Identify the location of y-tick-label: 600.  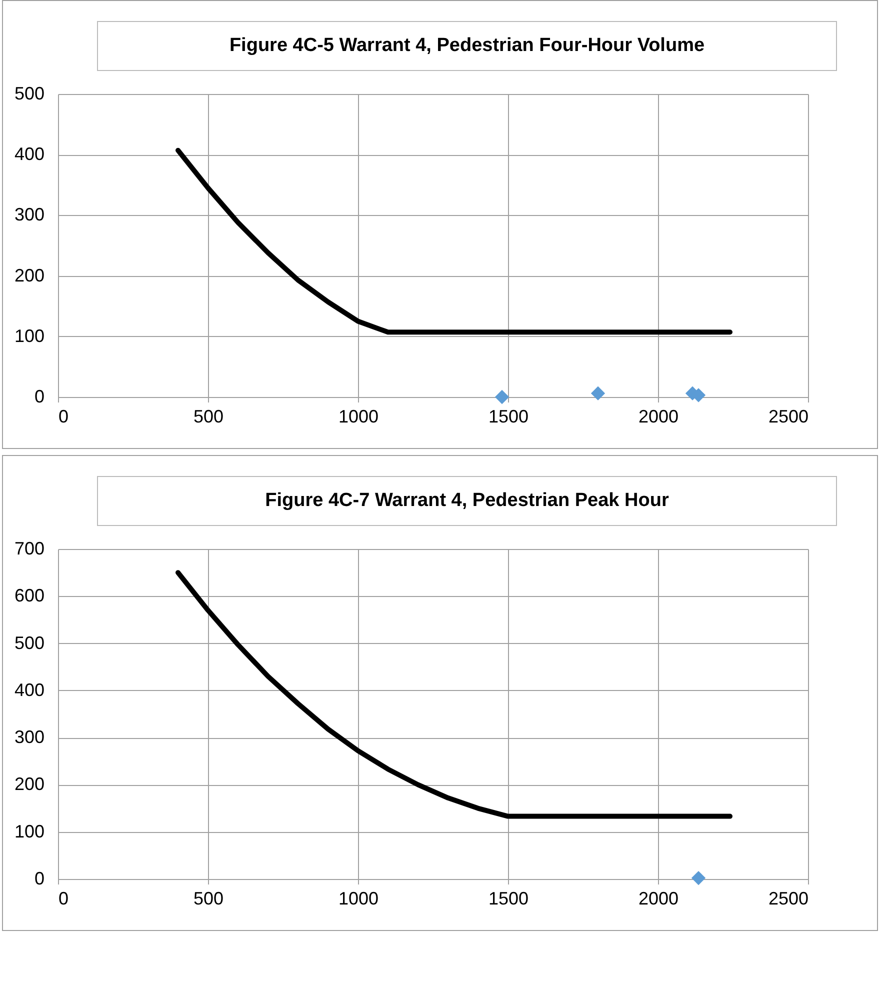
(29, 596).